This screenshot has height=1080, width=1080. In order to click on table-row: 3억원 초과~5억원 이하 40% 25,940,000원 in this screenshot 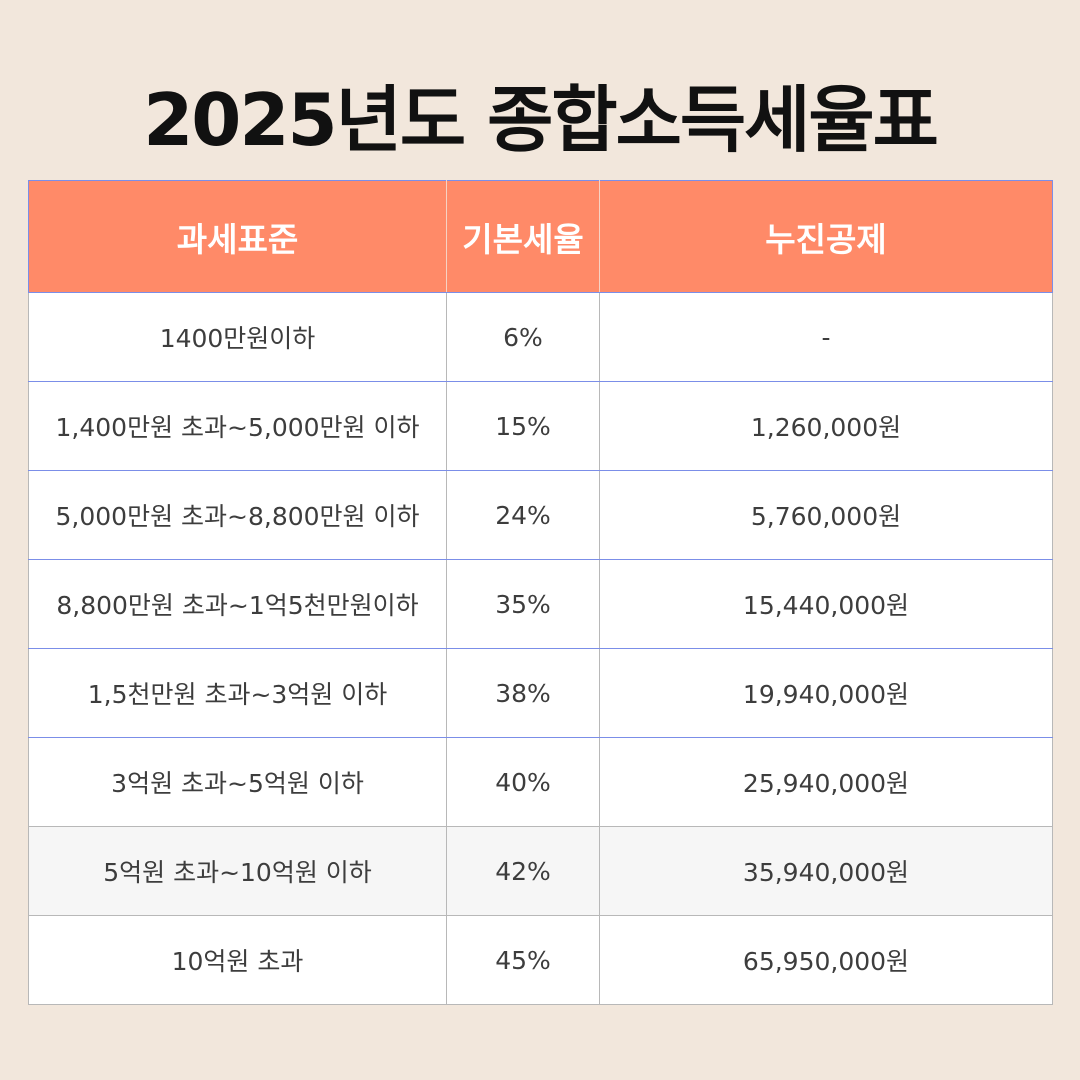, I will do `click(540, 782)`.